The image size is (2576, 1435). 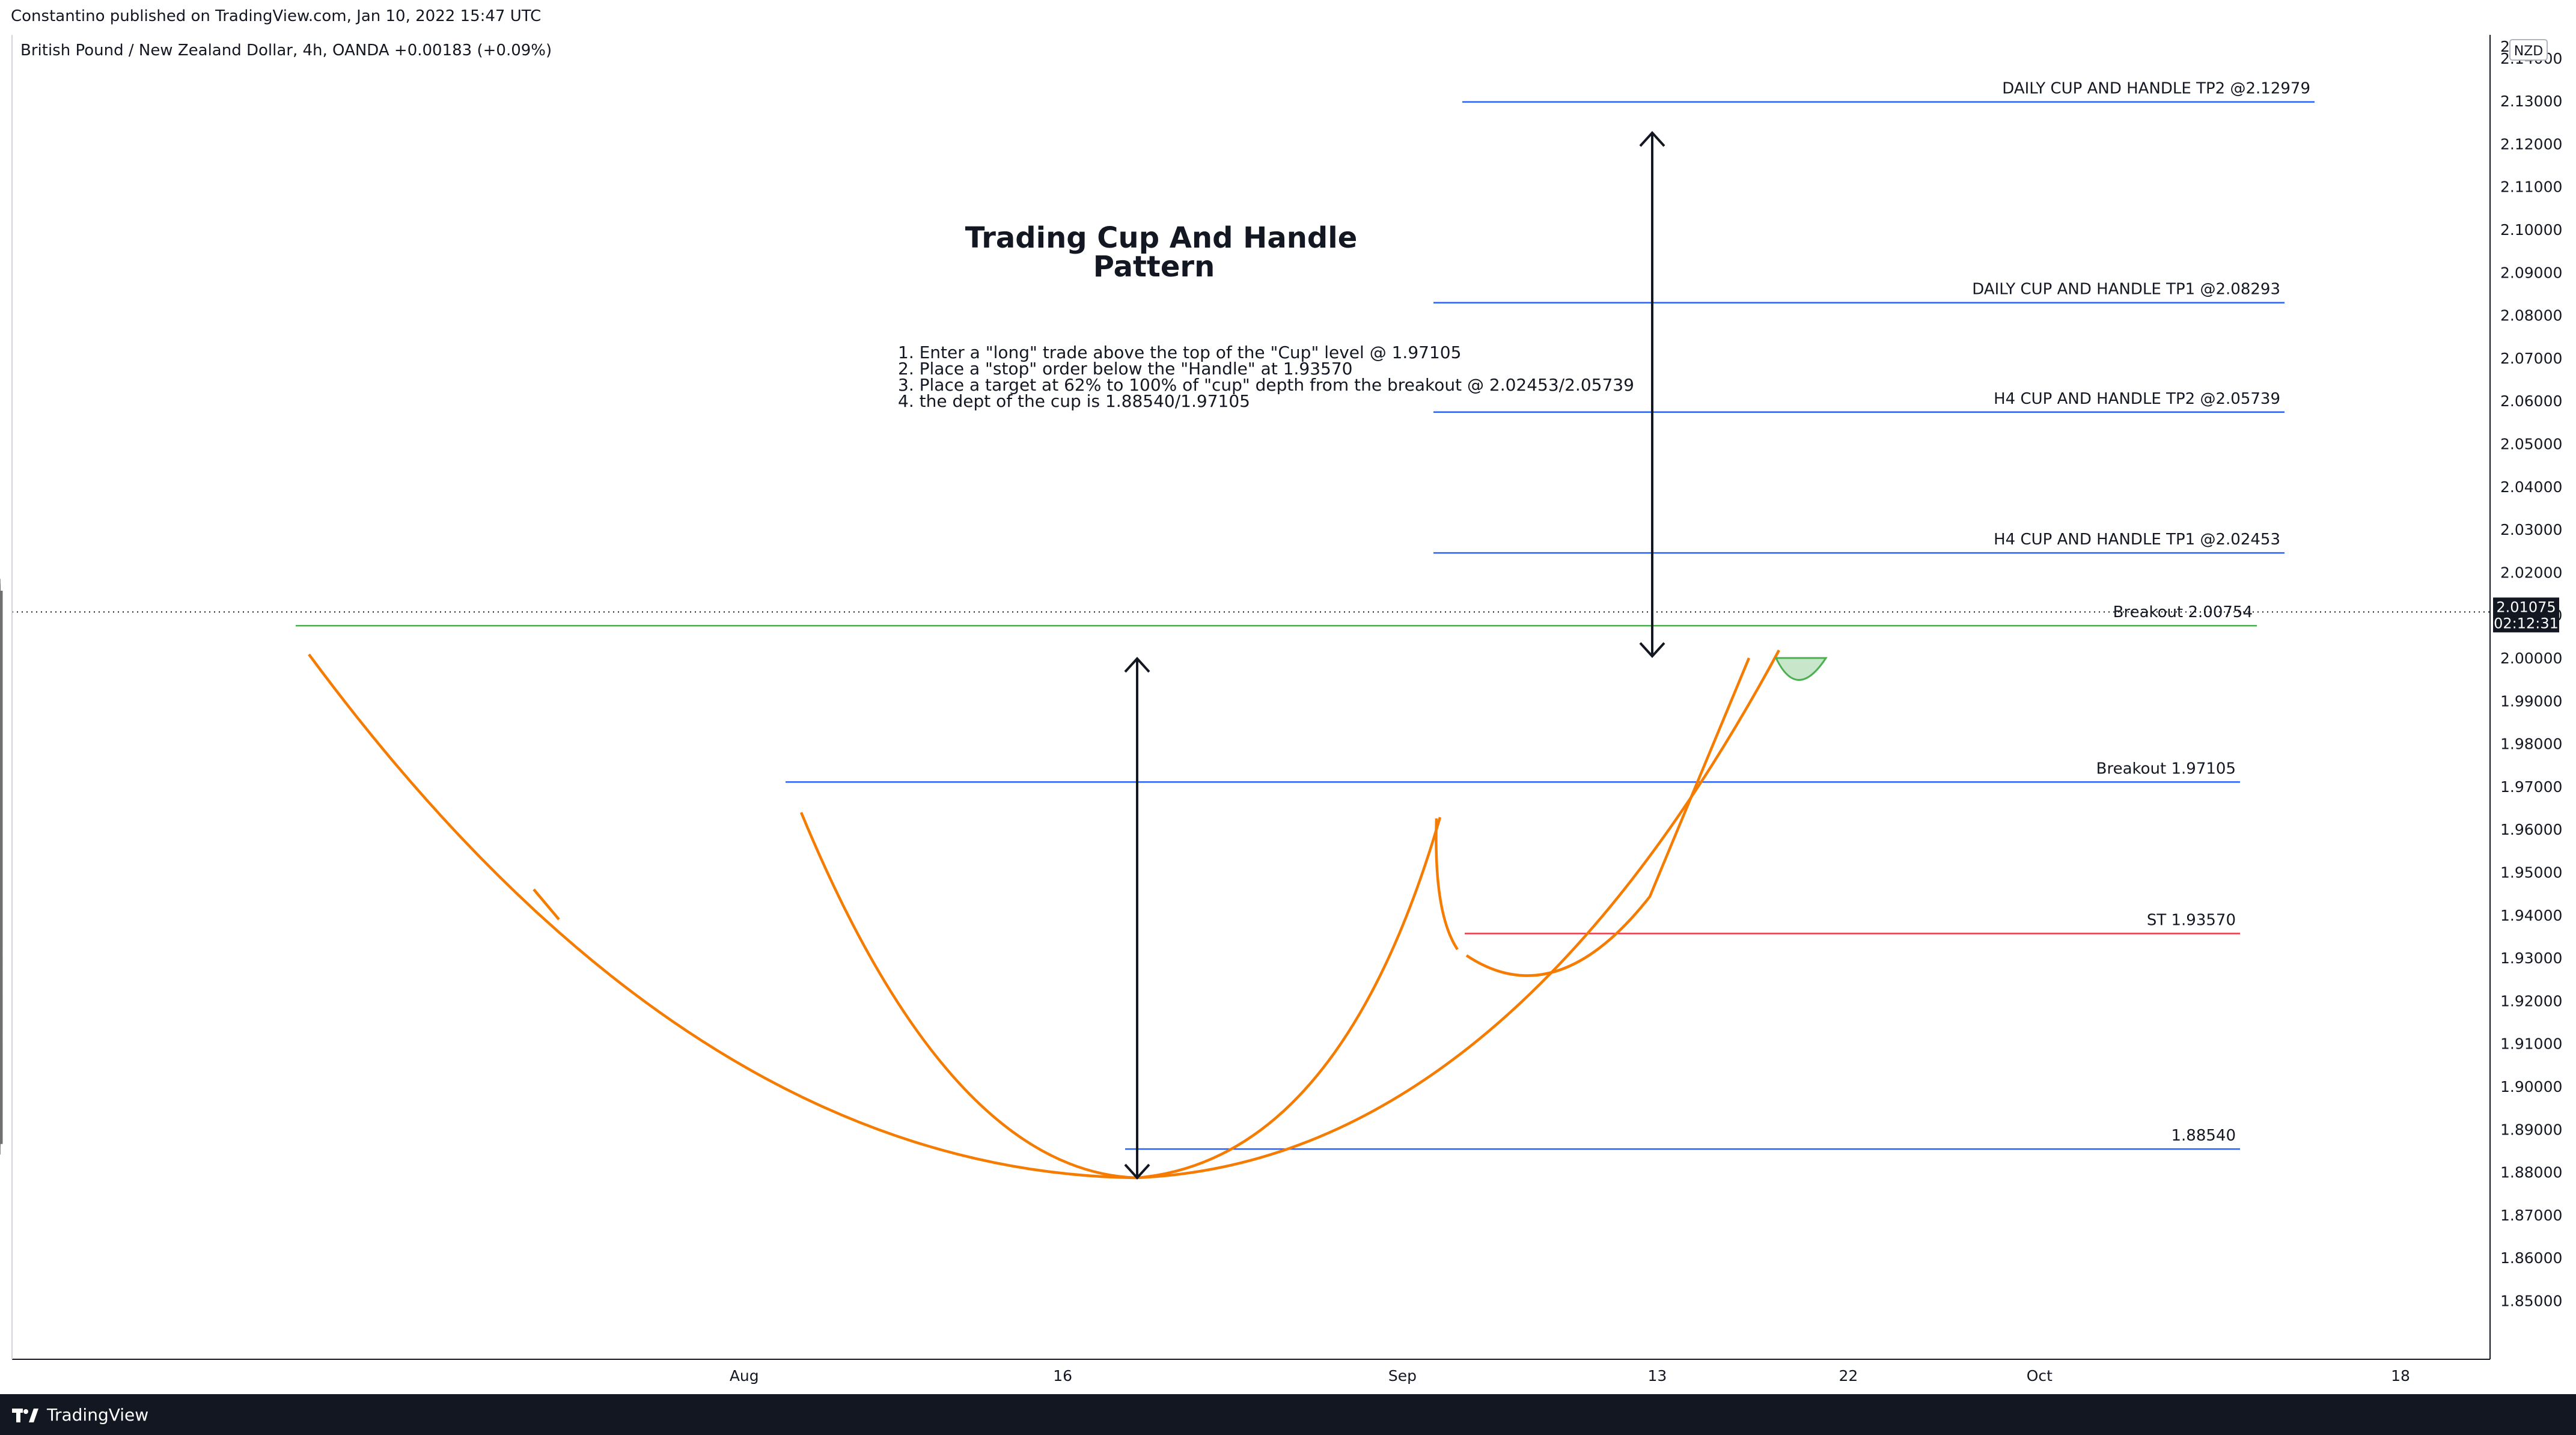 What do you see at coordinates (1062, 1376) in the screenshot?
I see `time-tick-label: 16` at bounding box center [1062, 1376].